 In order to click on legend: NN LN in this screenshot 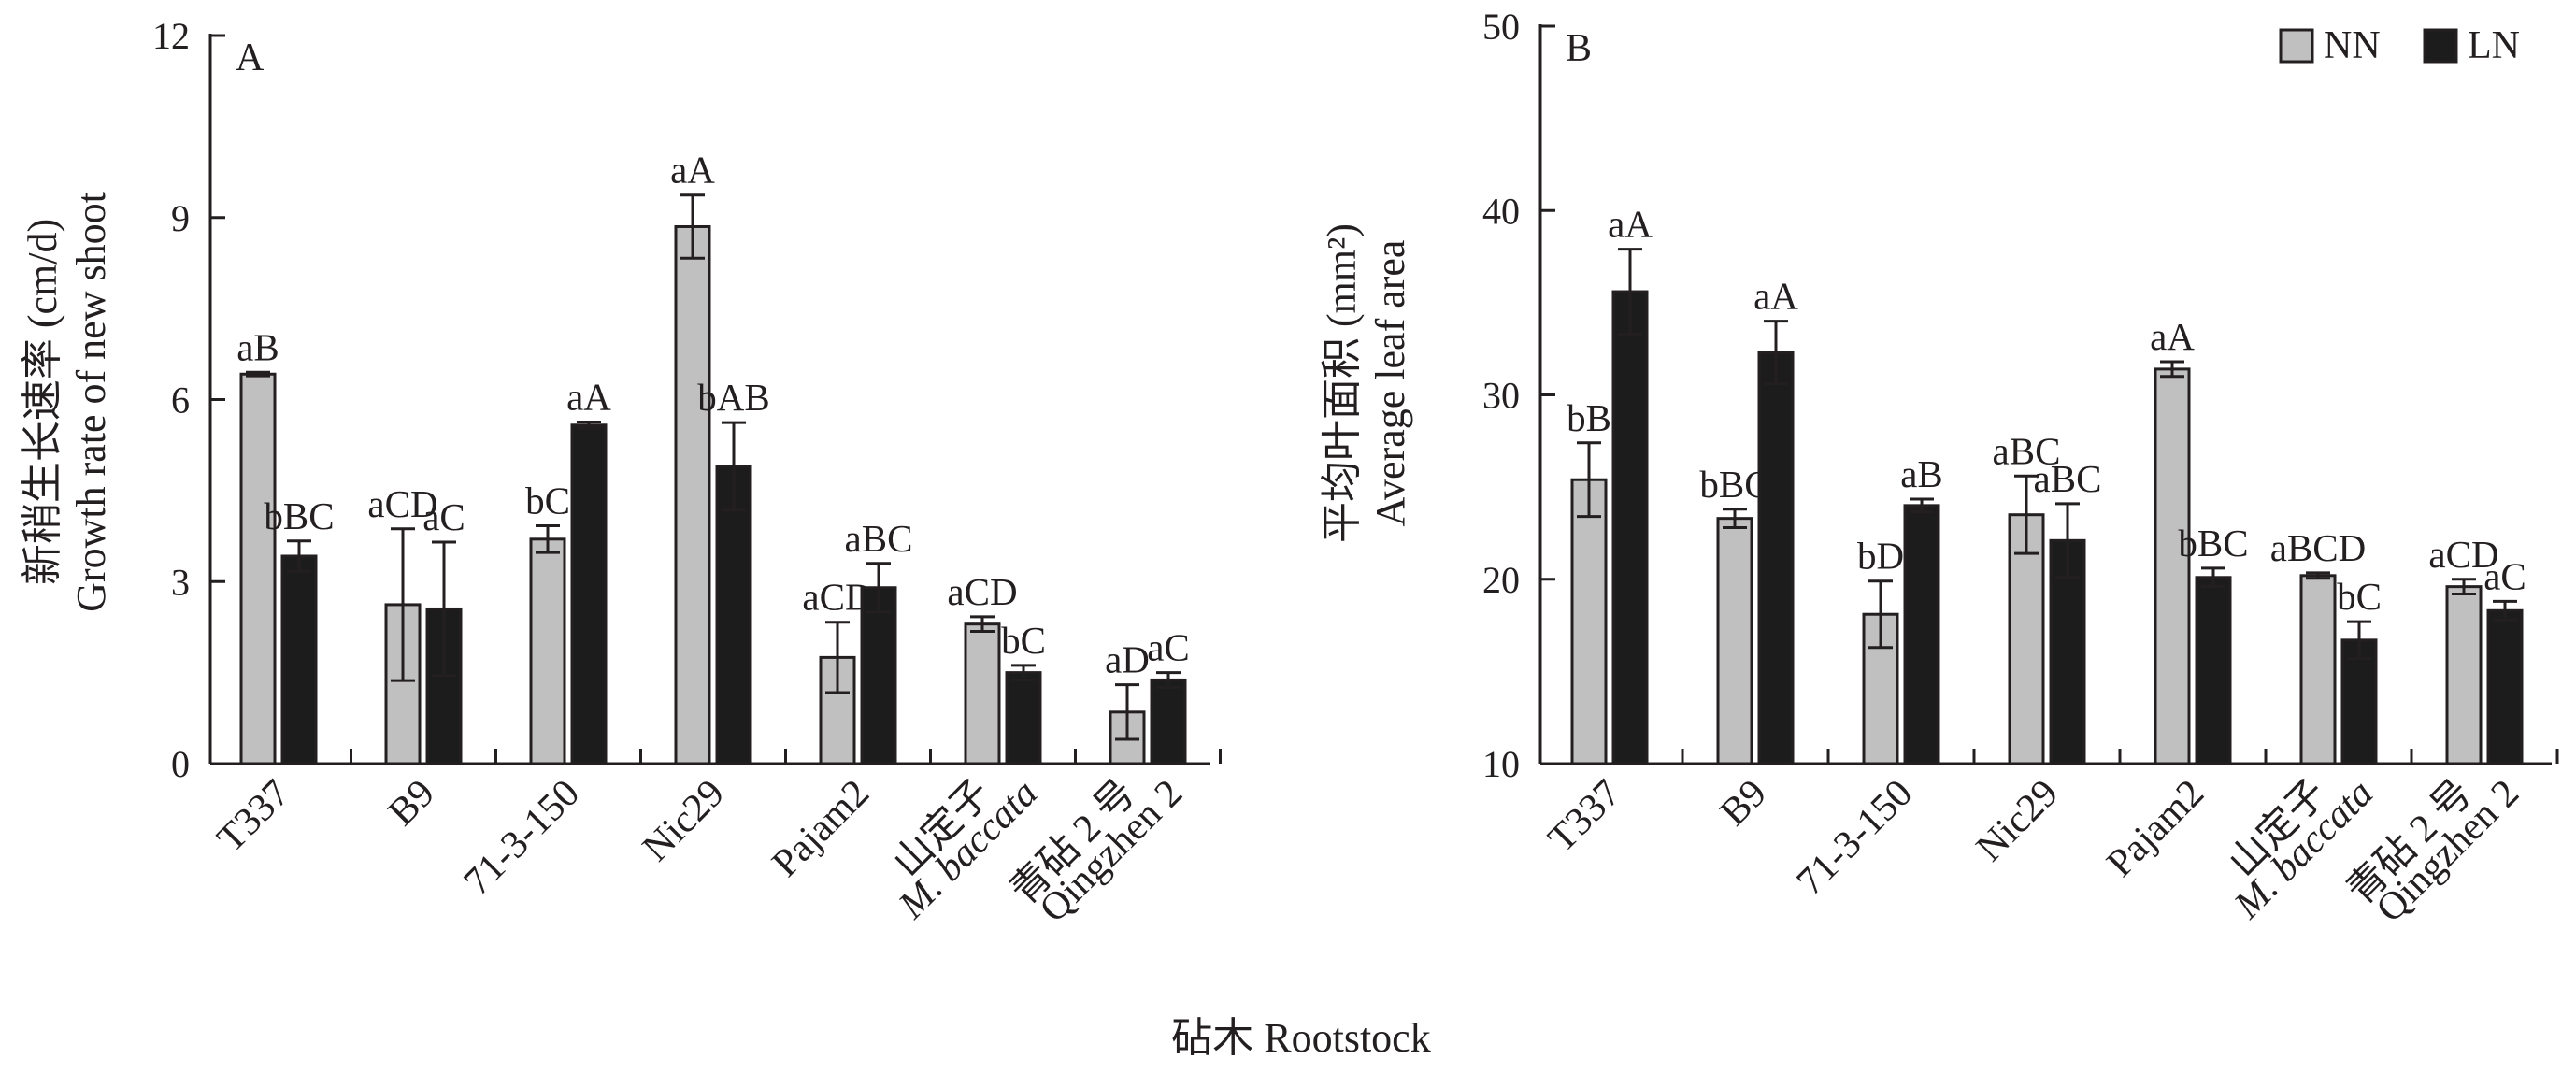, I will do `click(2399, 46)`.